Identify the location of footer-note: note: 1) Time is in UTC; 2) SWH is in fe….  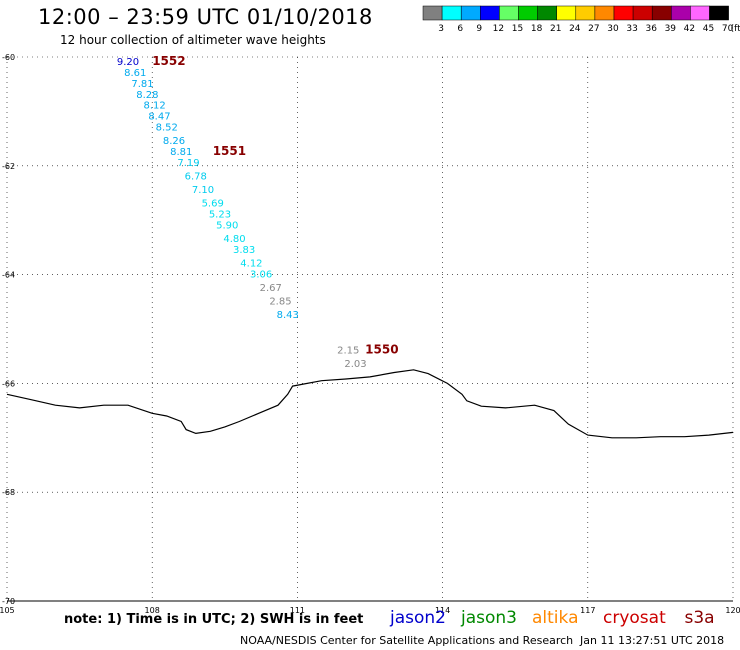
(214, 619).